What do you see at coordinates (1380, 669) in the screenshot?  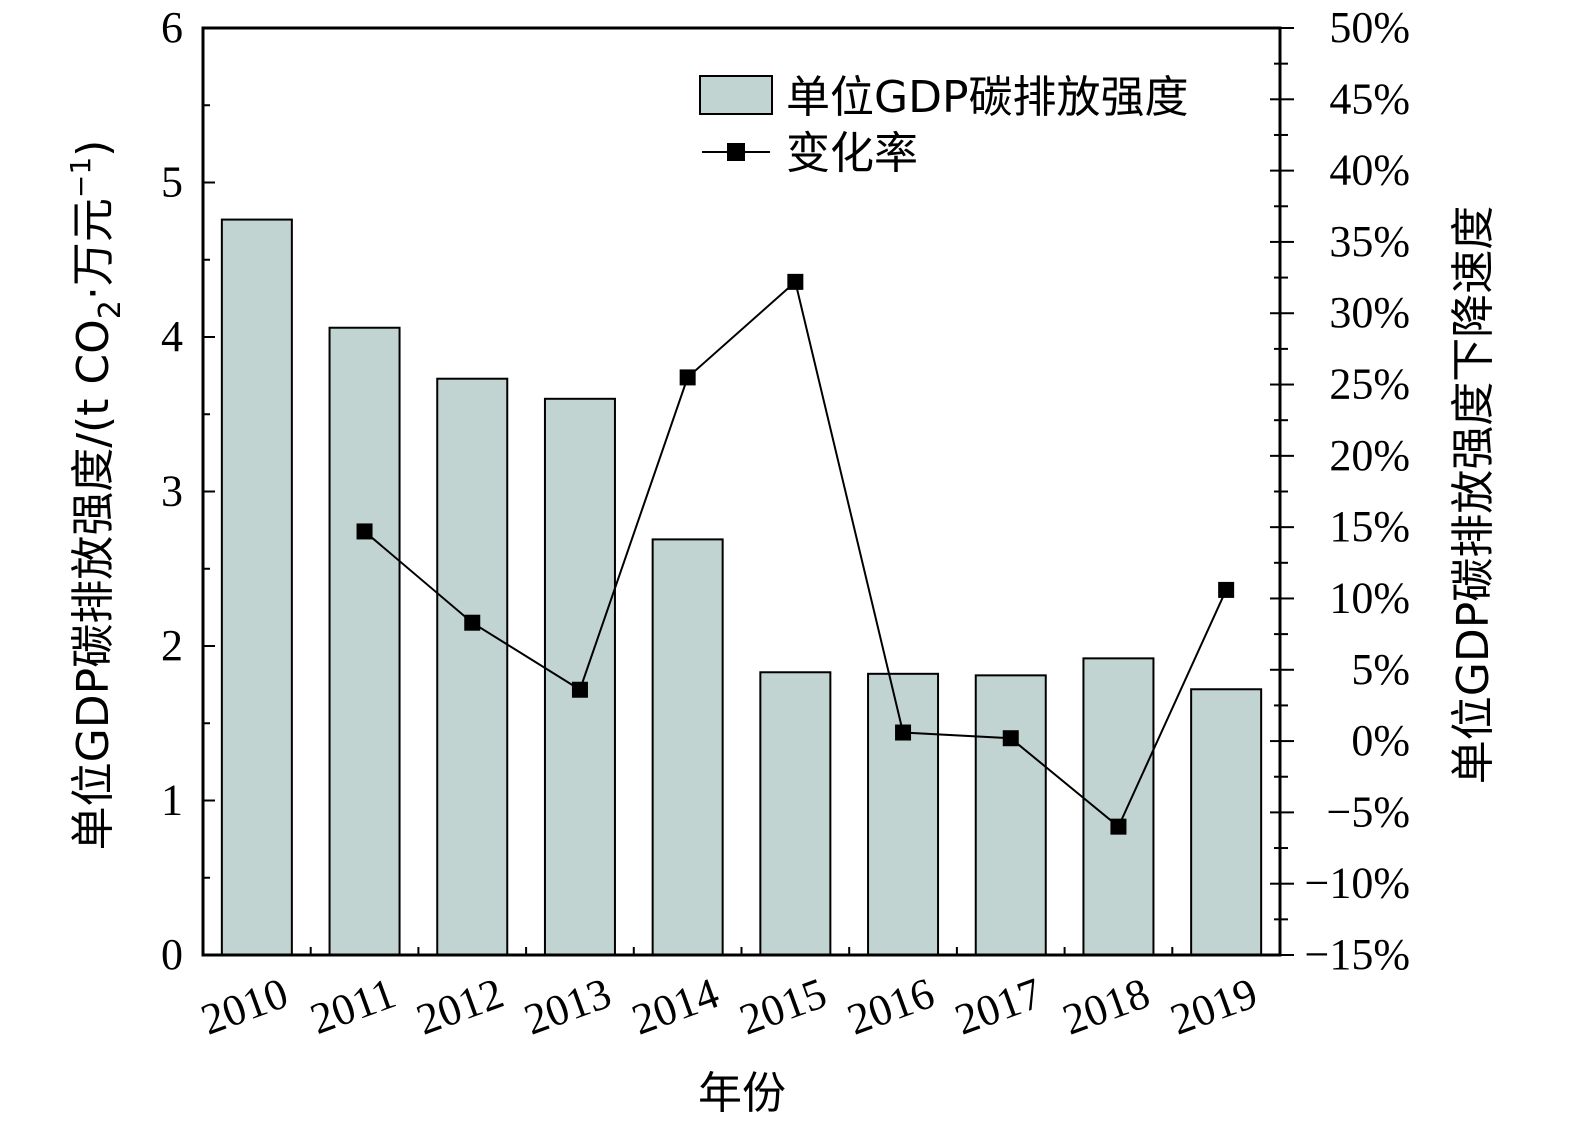 I see `right-tick-label: 5%` at bounding box center [1380, 669].